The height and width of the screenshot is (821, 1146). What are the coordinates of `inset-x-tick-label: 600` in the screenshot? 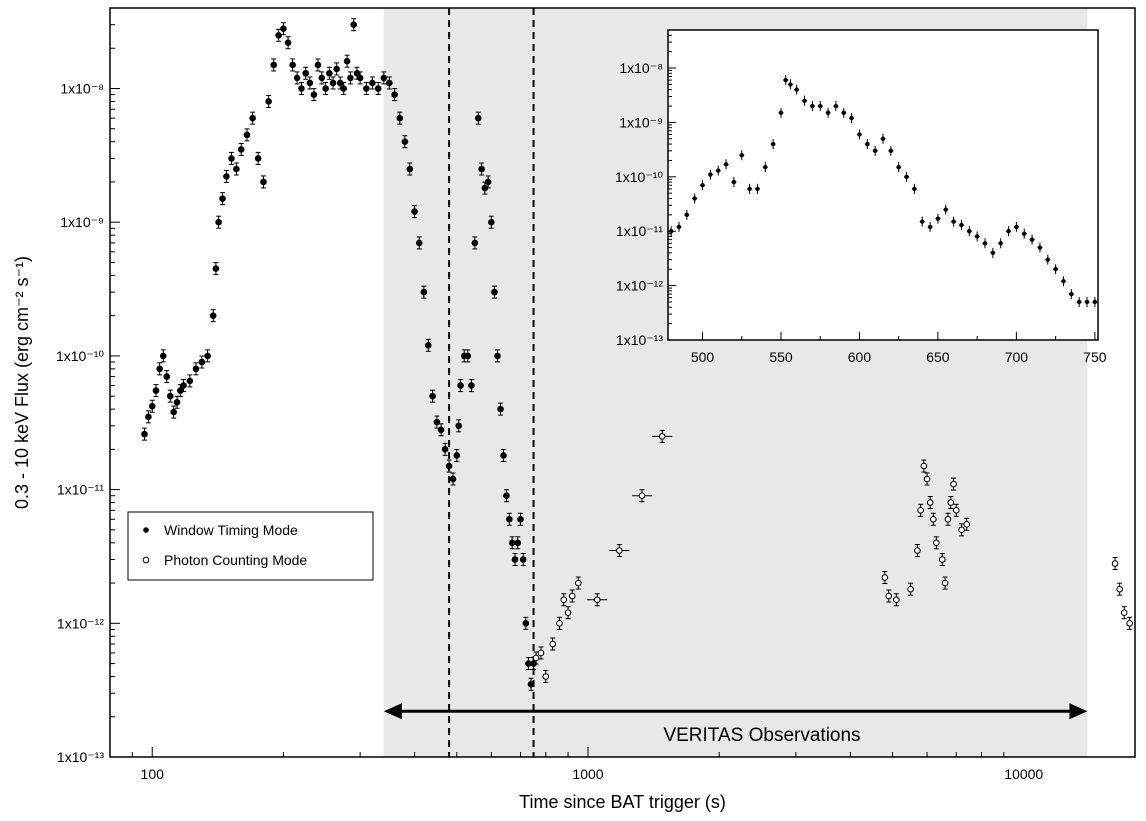 It's located at (860, 357).